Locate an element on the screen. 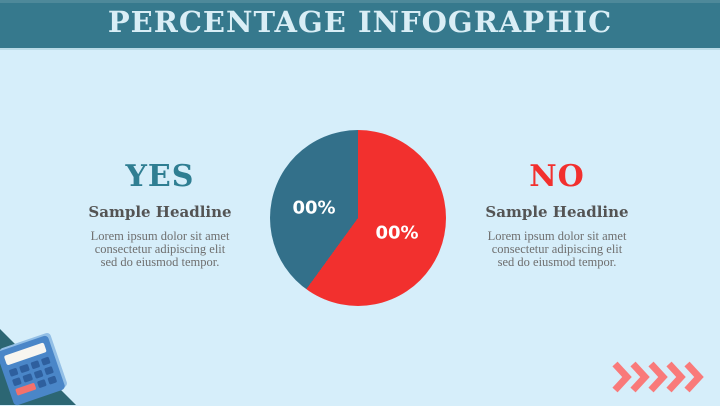  header-bar: PERCENTAGE INFOGRAPHIC is located at coordinates (360, 25).